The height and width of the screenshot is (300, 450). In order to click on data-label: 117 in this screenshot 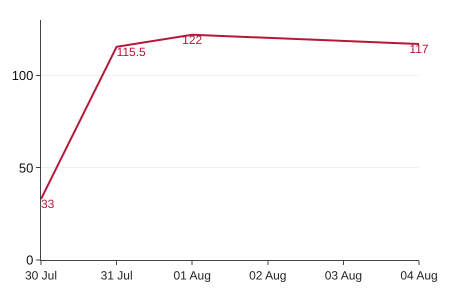, I will do `click(419, 49)`.